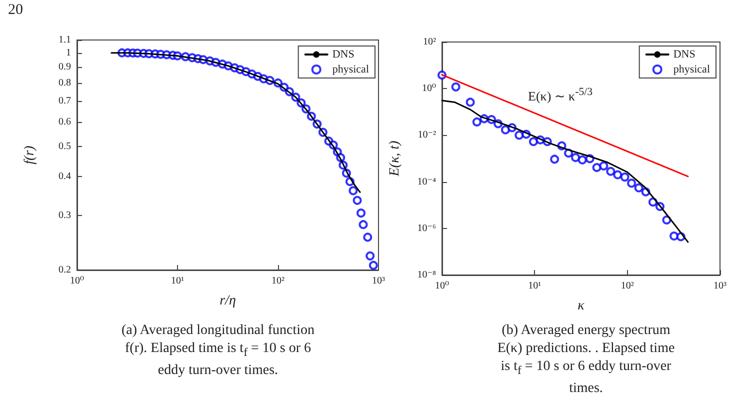  I want to click on y-tick-label: 10², so click(429, 42).